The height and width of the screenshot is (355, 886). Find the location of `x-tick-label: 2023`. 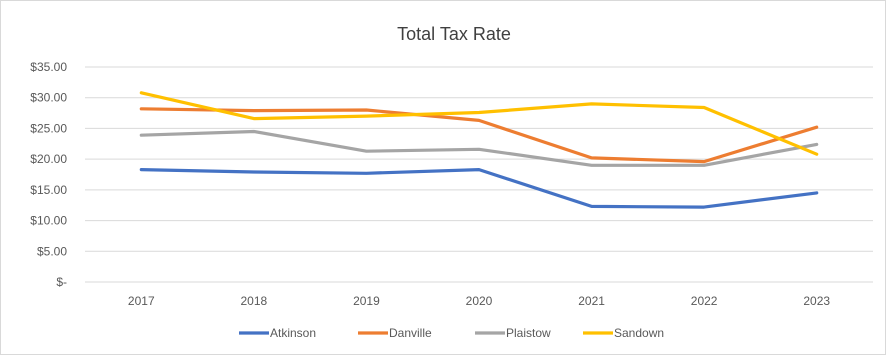

x-tick-label: 2023 is located at coordinates (816, 301).